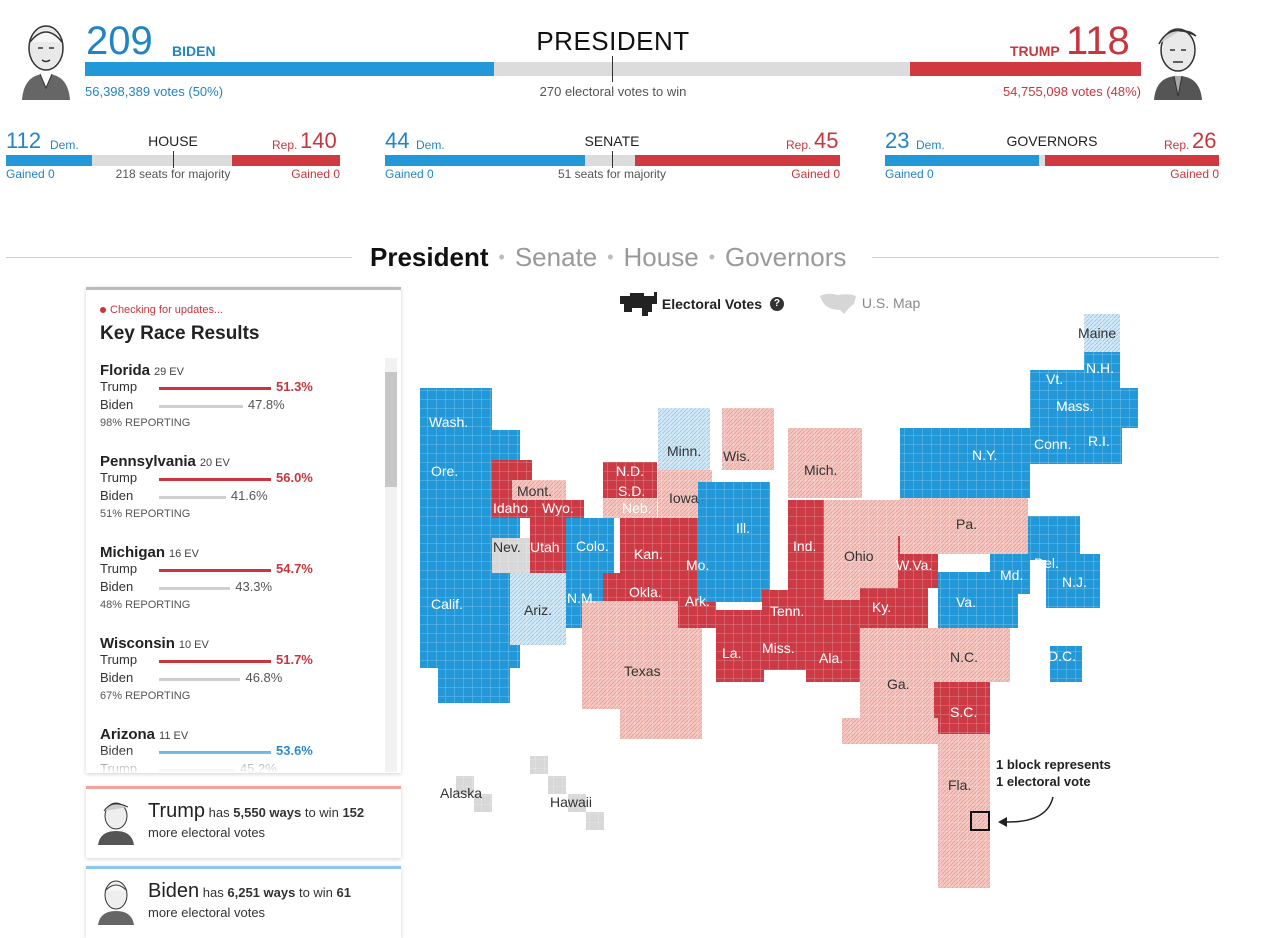  What do you see at coordinates (1045, 257) in the screenshot?
I see `tabs-rule-right` at bounding box center [1045, 257].